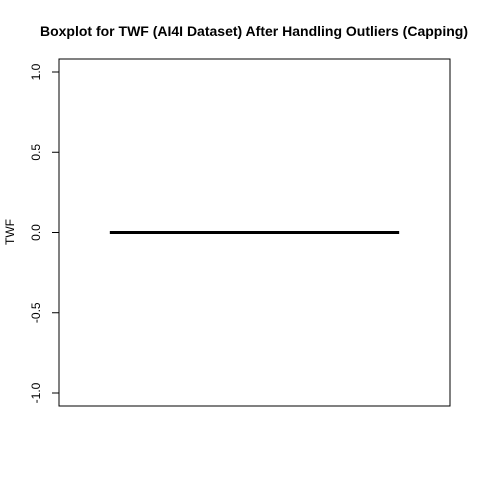 This screenshot has height=480, width=480. Describe the element at coordinates (36, 71) in the screenshot. I see `y-tick-label: 1.0` at that location.